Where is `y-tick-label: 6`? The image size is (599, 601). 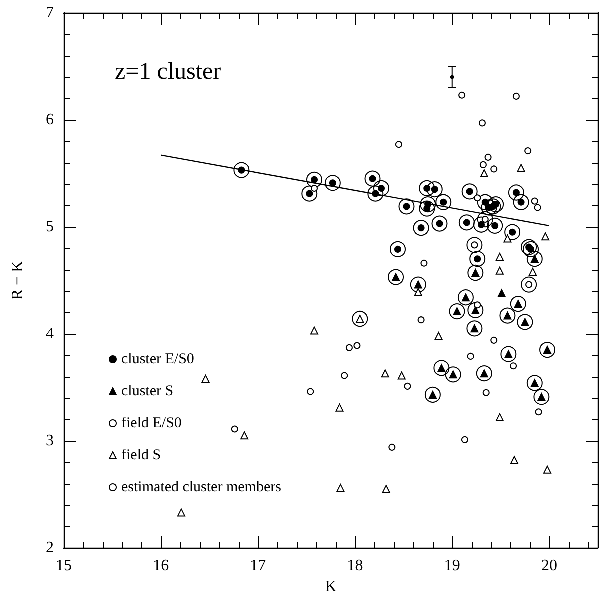 y-tick-label: 6 is located at coordinates (50, 120).